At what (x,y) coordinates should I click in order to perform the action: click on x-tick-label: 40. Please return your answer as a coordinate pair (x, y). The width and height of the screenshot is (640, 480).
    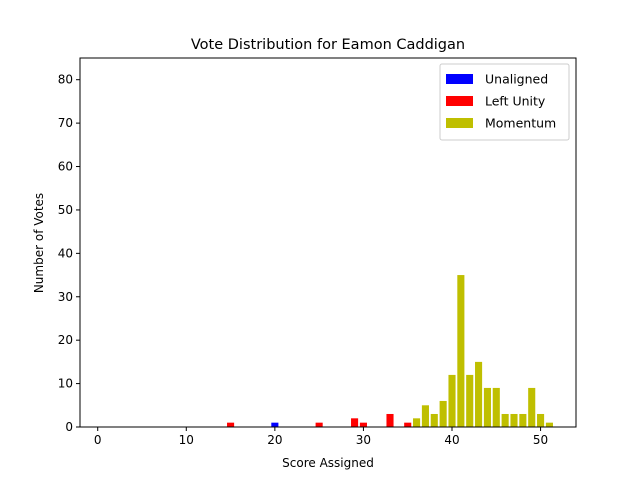
    Looking at the image, I should click on (451, 440).